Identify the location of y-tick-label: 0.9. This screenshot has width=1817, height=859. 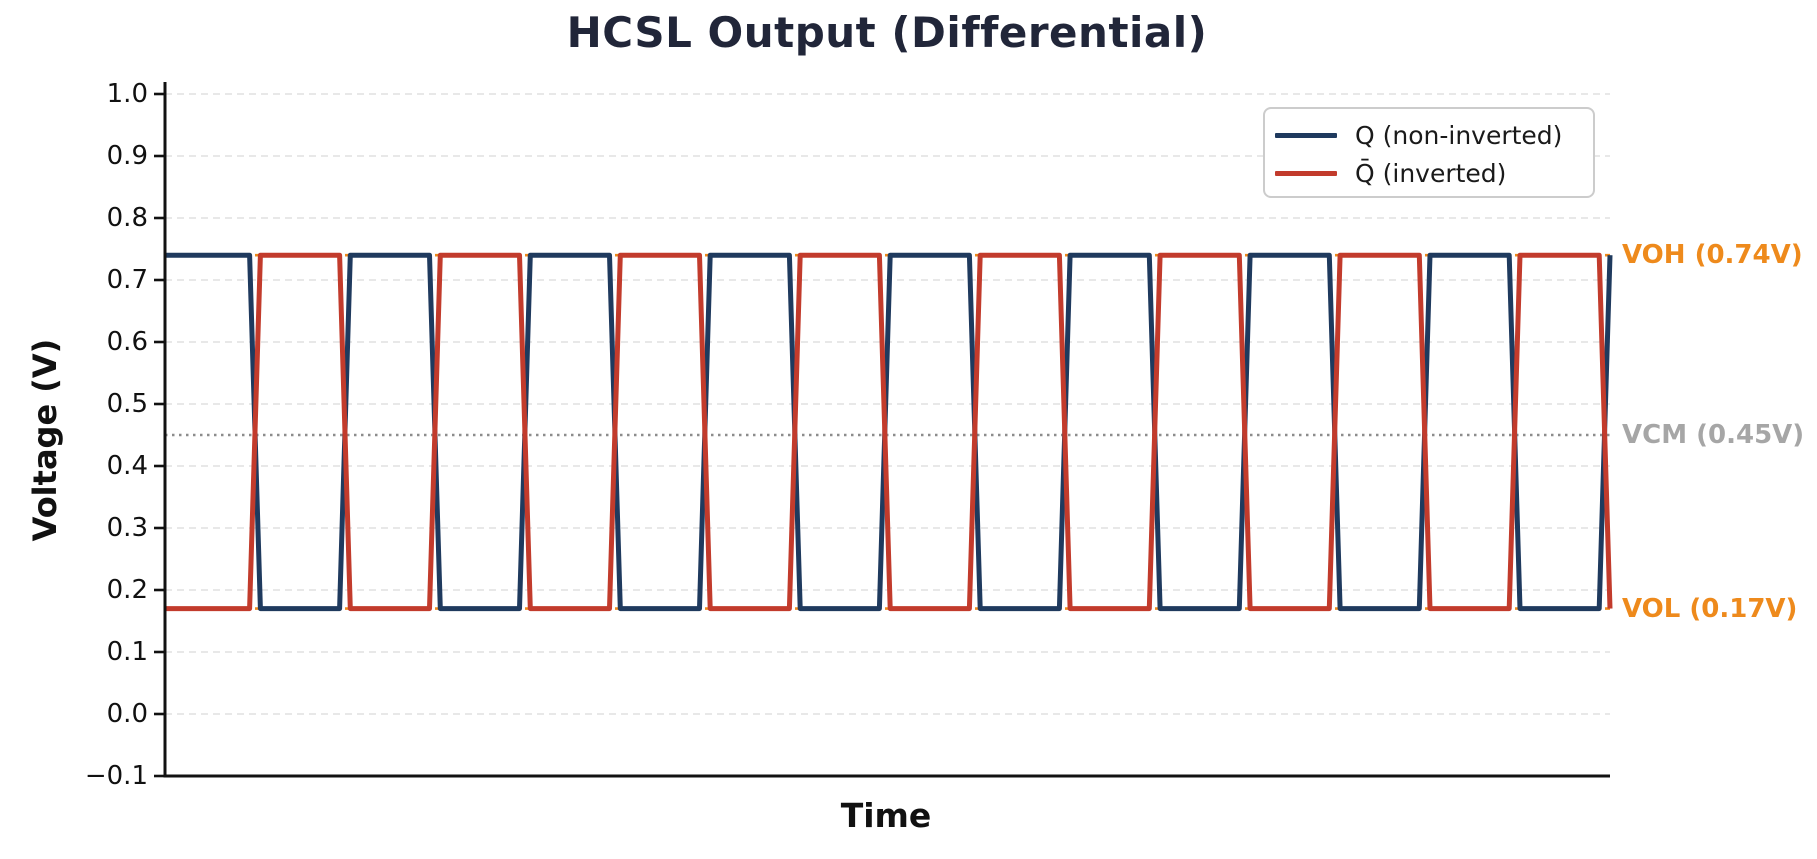
(127, 156).